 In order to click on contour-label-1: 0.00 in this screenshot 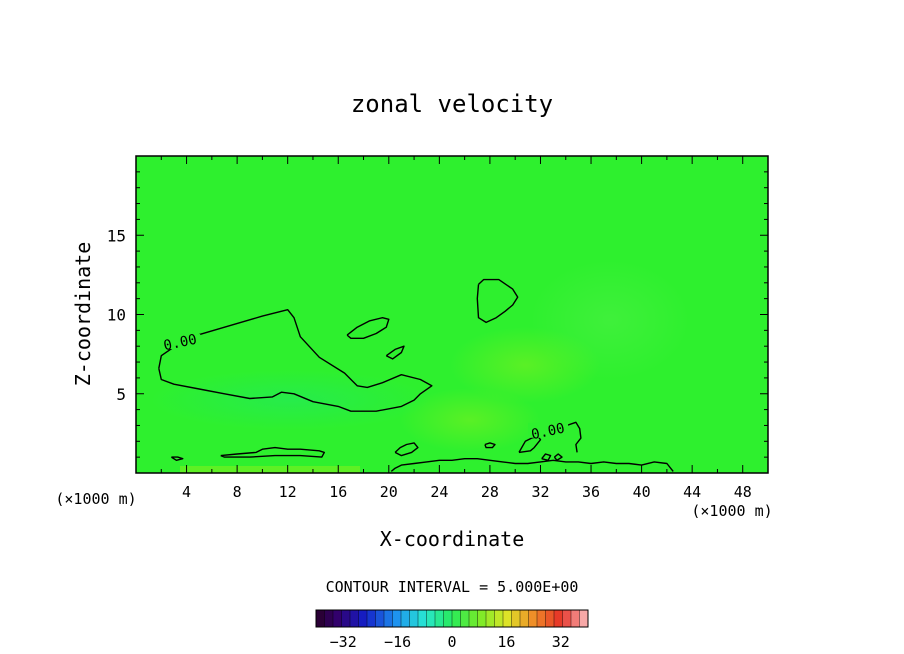, I will do `click(548, 431)`.